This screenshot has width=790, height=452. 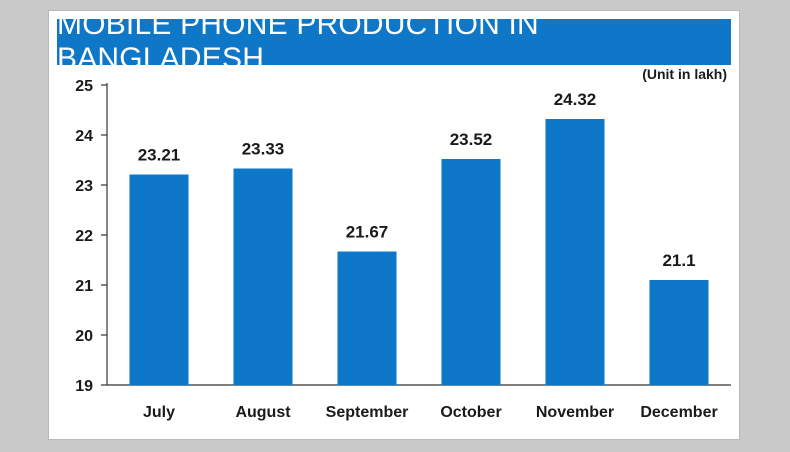 I want to click on data-label: 23.21, so click(x=159, y=155).